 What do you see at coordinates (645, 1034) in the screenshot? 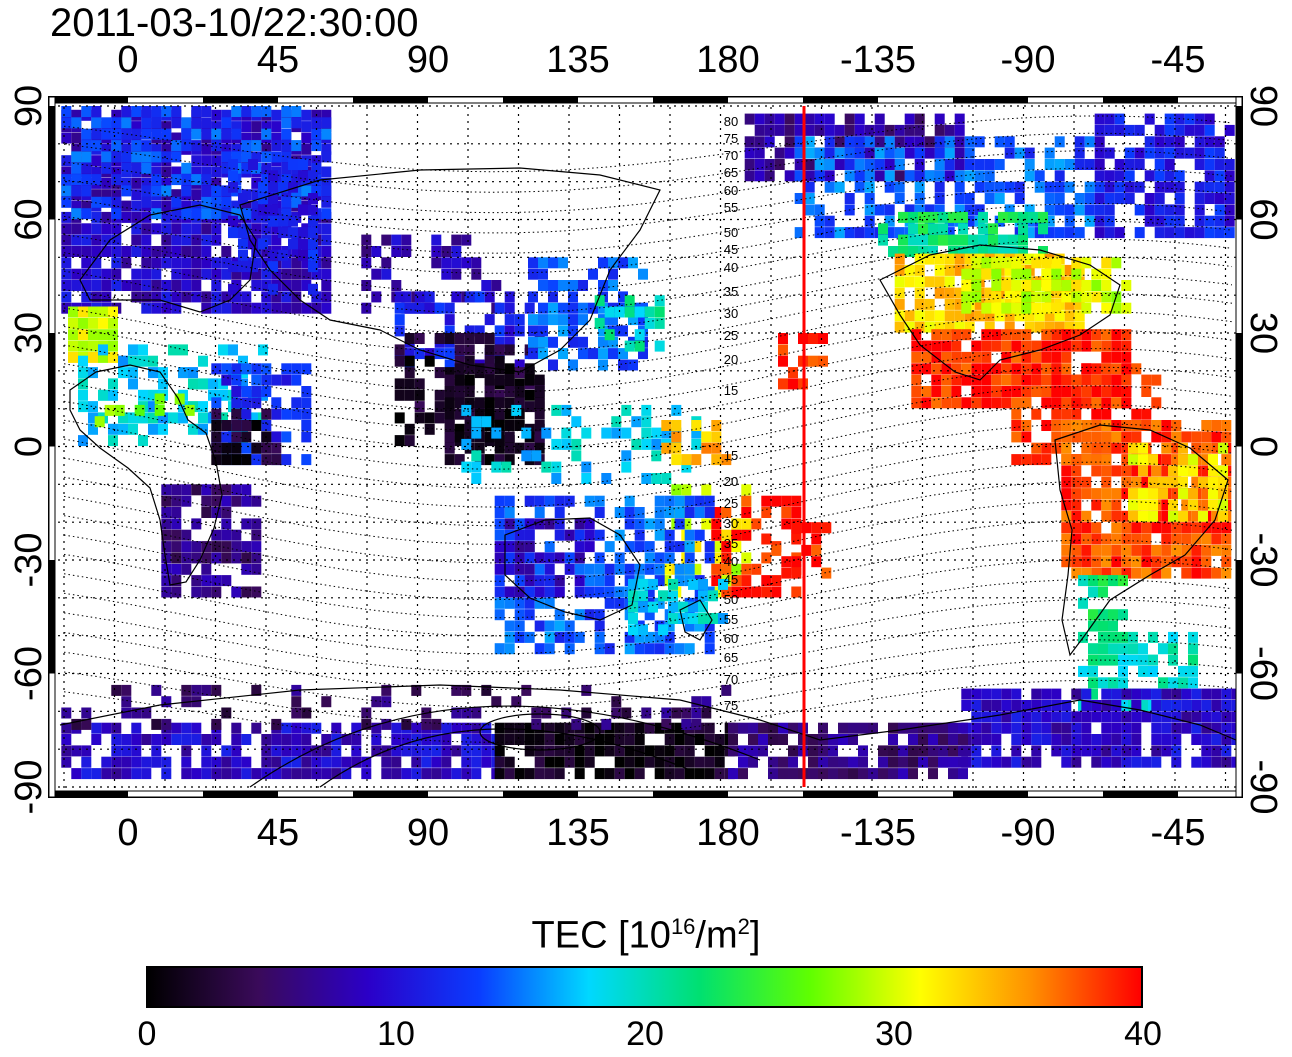
I see `colorbar-label: 20` at bounding box center [645, 1034].